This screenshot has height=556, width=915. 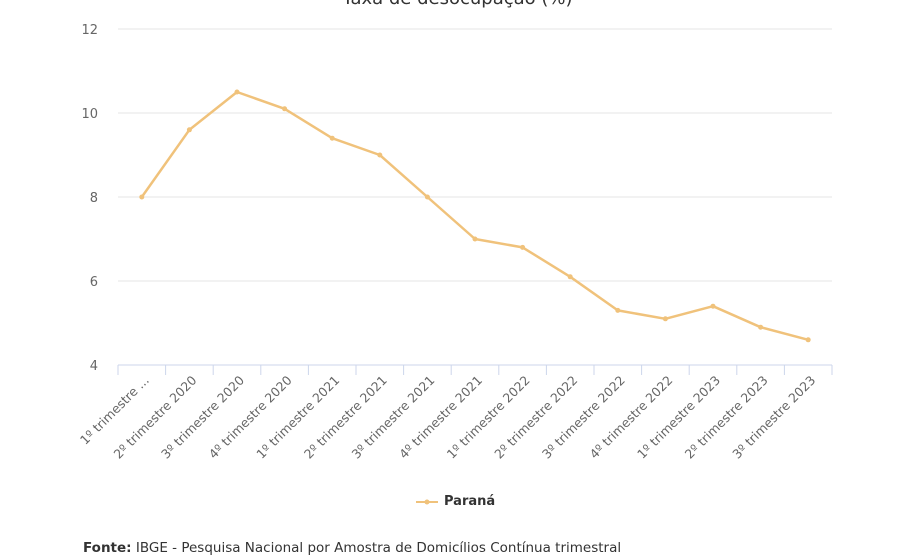 I want to click on legend-label: Paraná, so click(x=470, y=501).